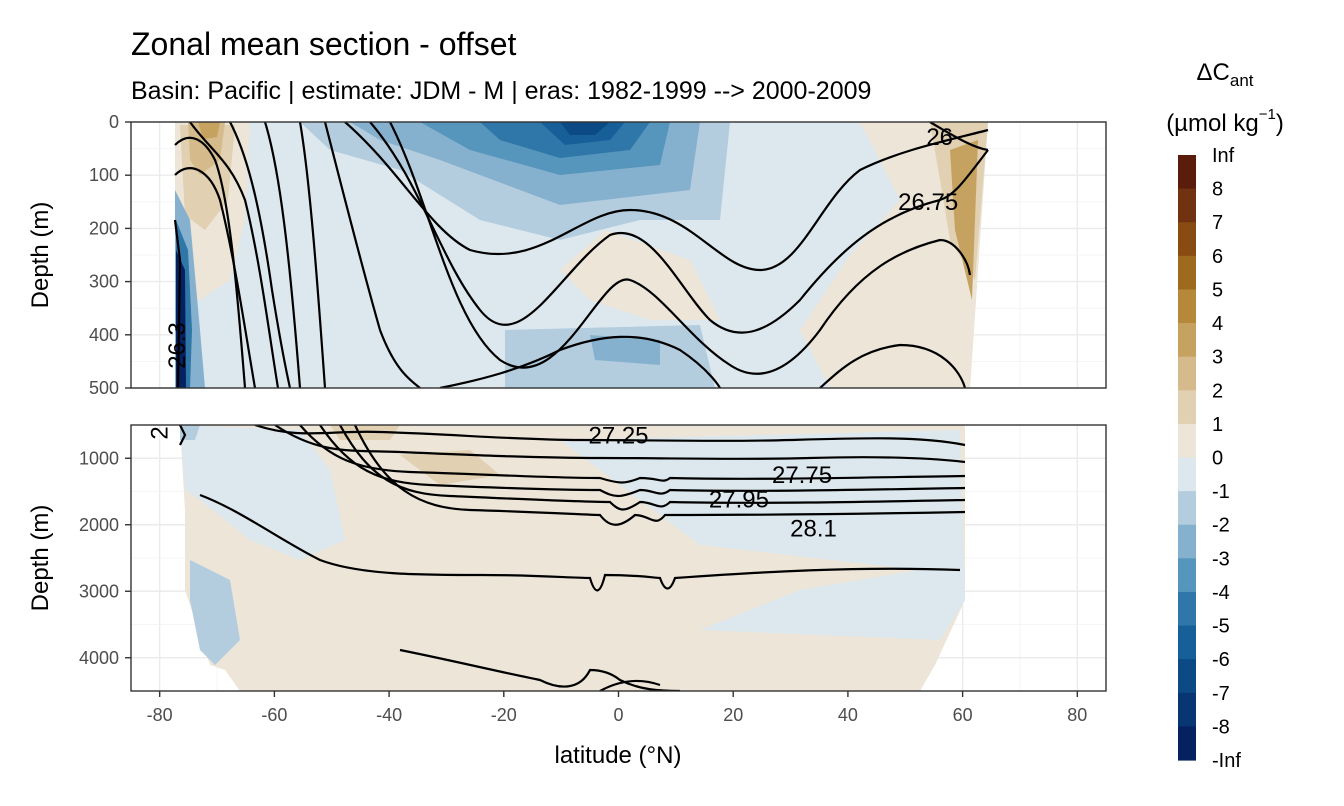  Describe the element at coordinates (733, 715) in the screenshot. I see `x-tick-label: 20` at that location.